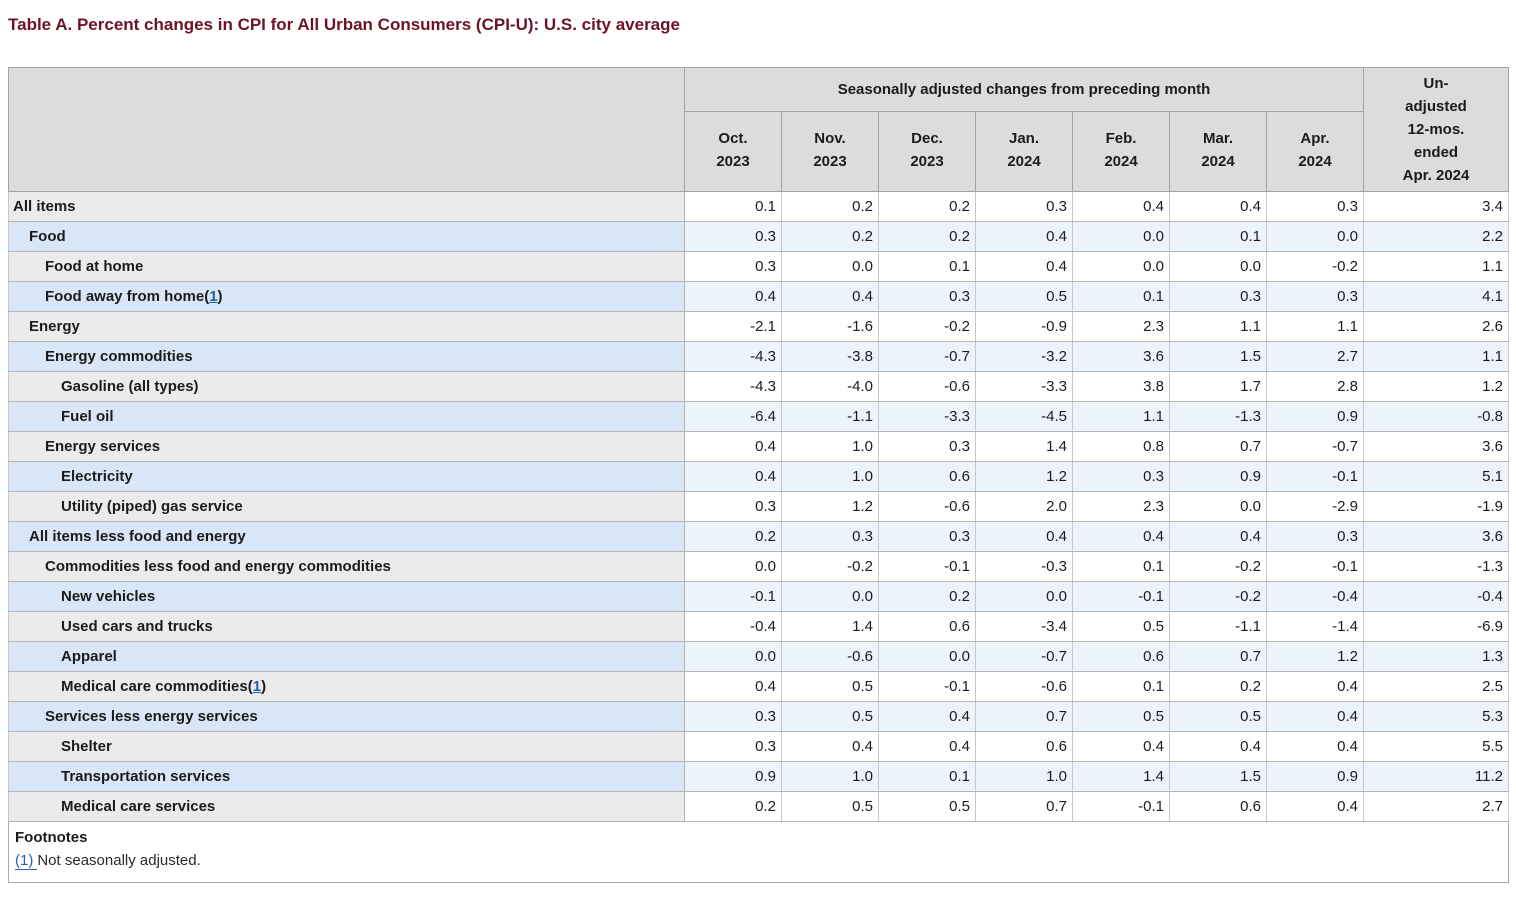 This screenshot has width=1516, height=916. I want to click on row-label: Shelter, so click(346, 746).